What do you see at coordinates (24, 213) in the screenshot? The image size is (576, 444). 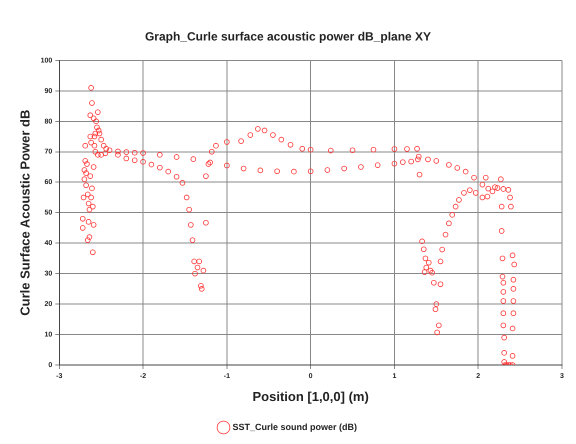 I see `y-axis-title: Curle Surface Acoustic Power dB` at bounding box center [24, 213].